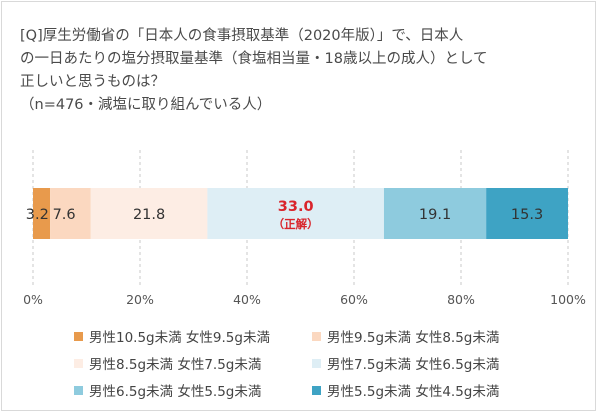 The width and height of the screenshot is (599, 414). I want to click on x-tick-label: 100%, so click(568, 299).